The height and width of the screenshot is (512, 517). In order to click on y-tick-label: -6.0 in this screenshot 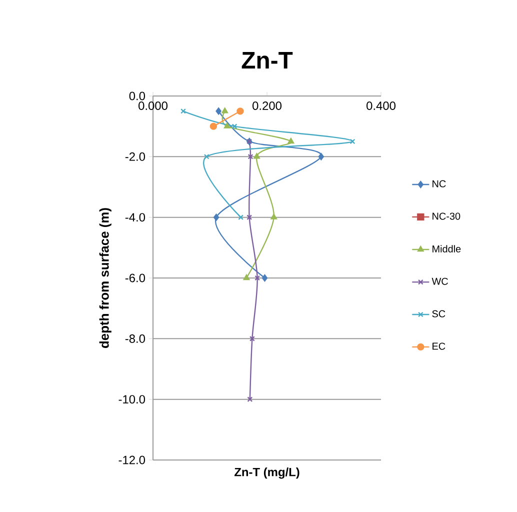, I will do `click(135, 278)`.